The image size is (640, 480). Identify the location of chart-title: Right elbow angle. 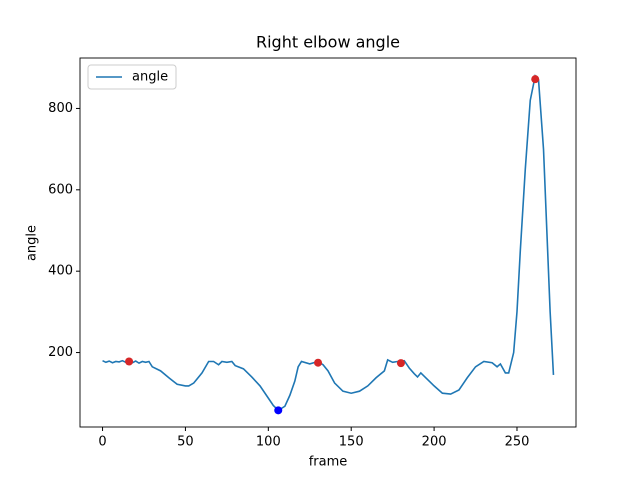
(328, 42).